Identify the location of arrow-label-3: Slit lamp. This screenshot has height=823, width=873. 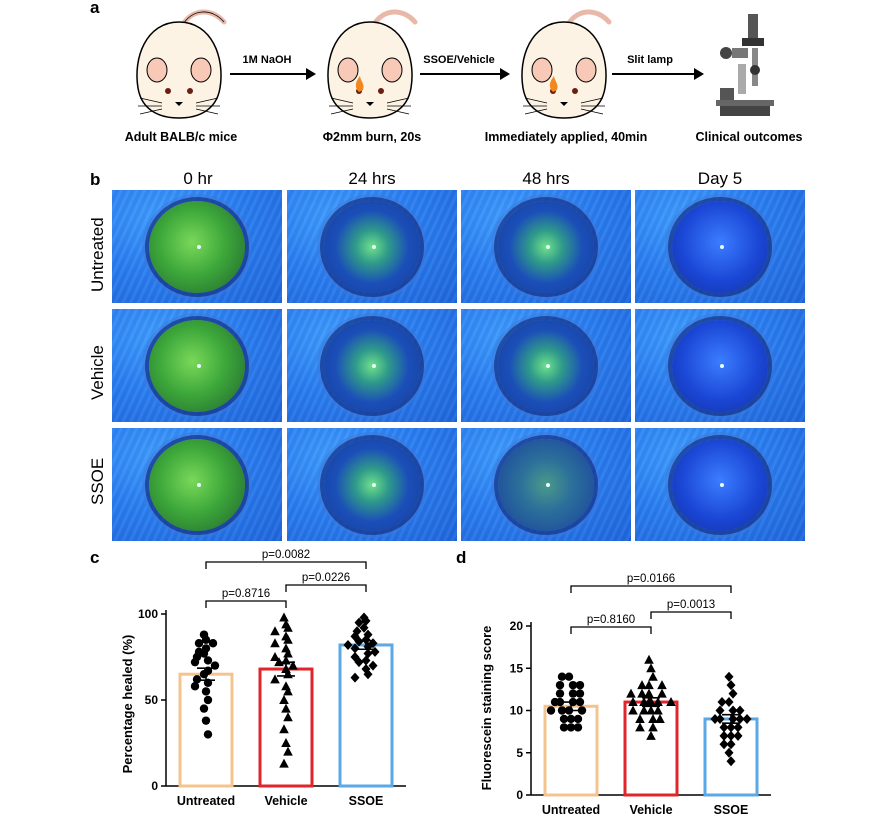
(650, 60).